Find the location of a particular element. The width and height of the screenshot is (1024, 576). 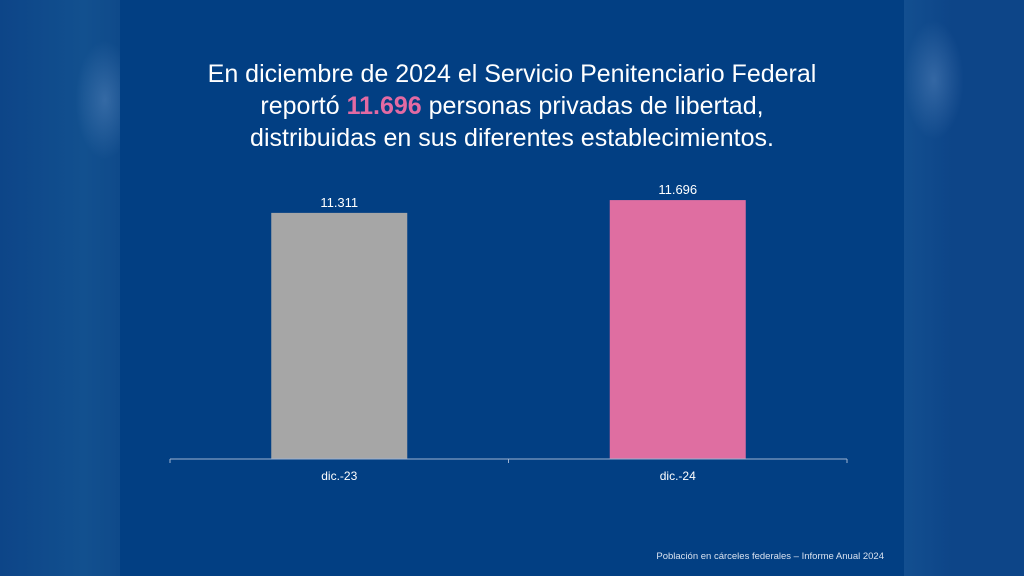

x-tick-label: dic.-23 is located at coordinates (339, 476).